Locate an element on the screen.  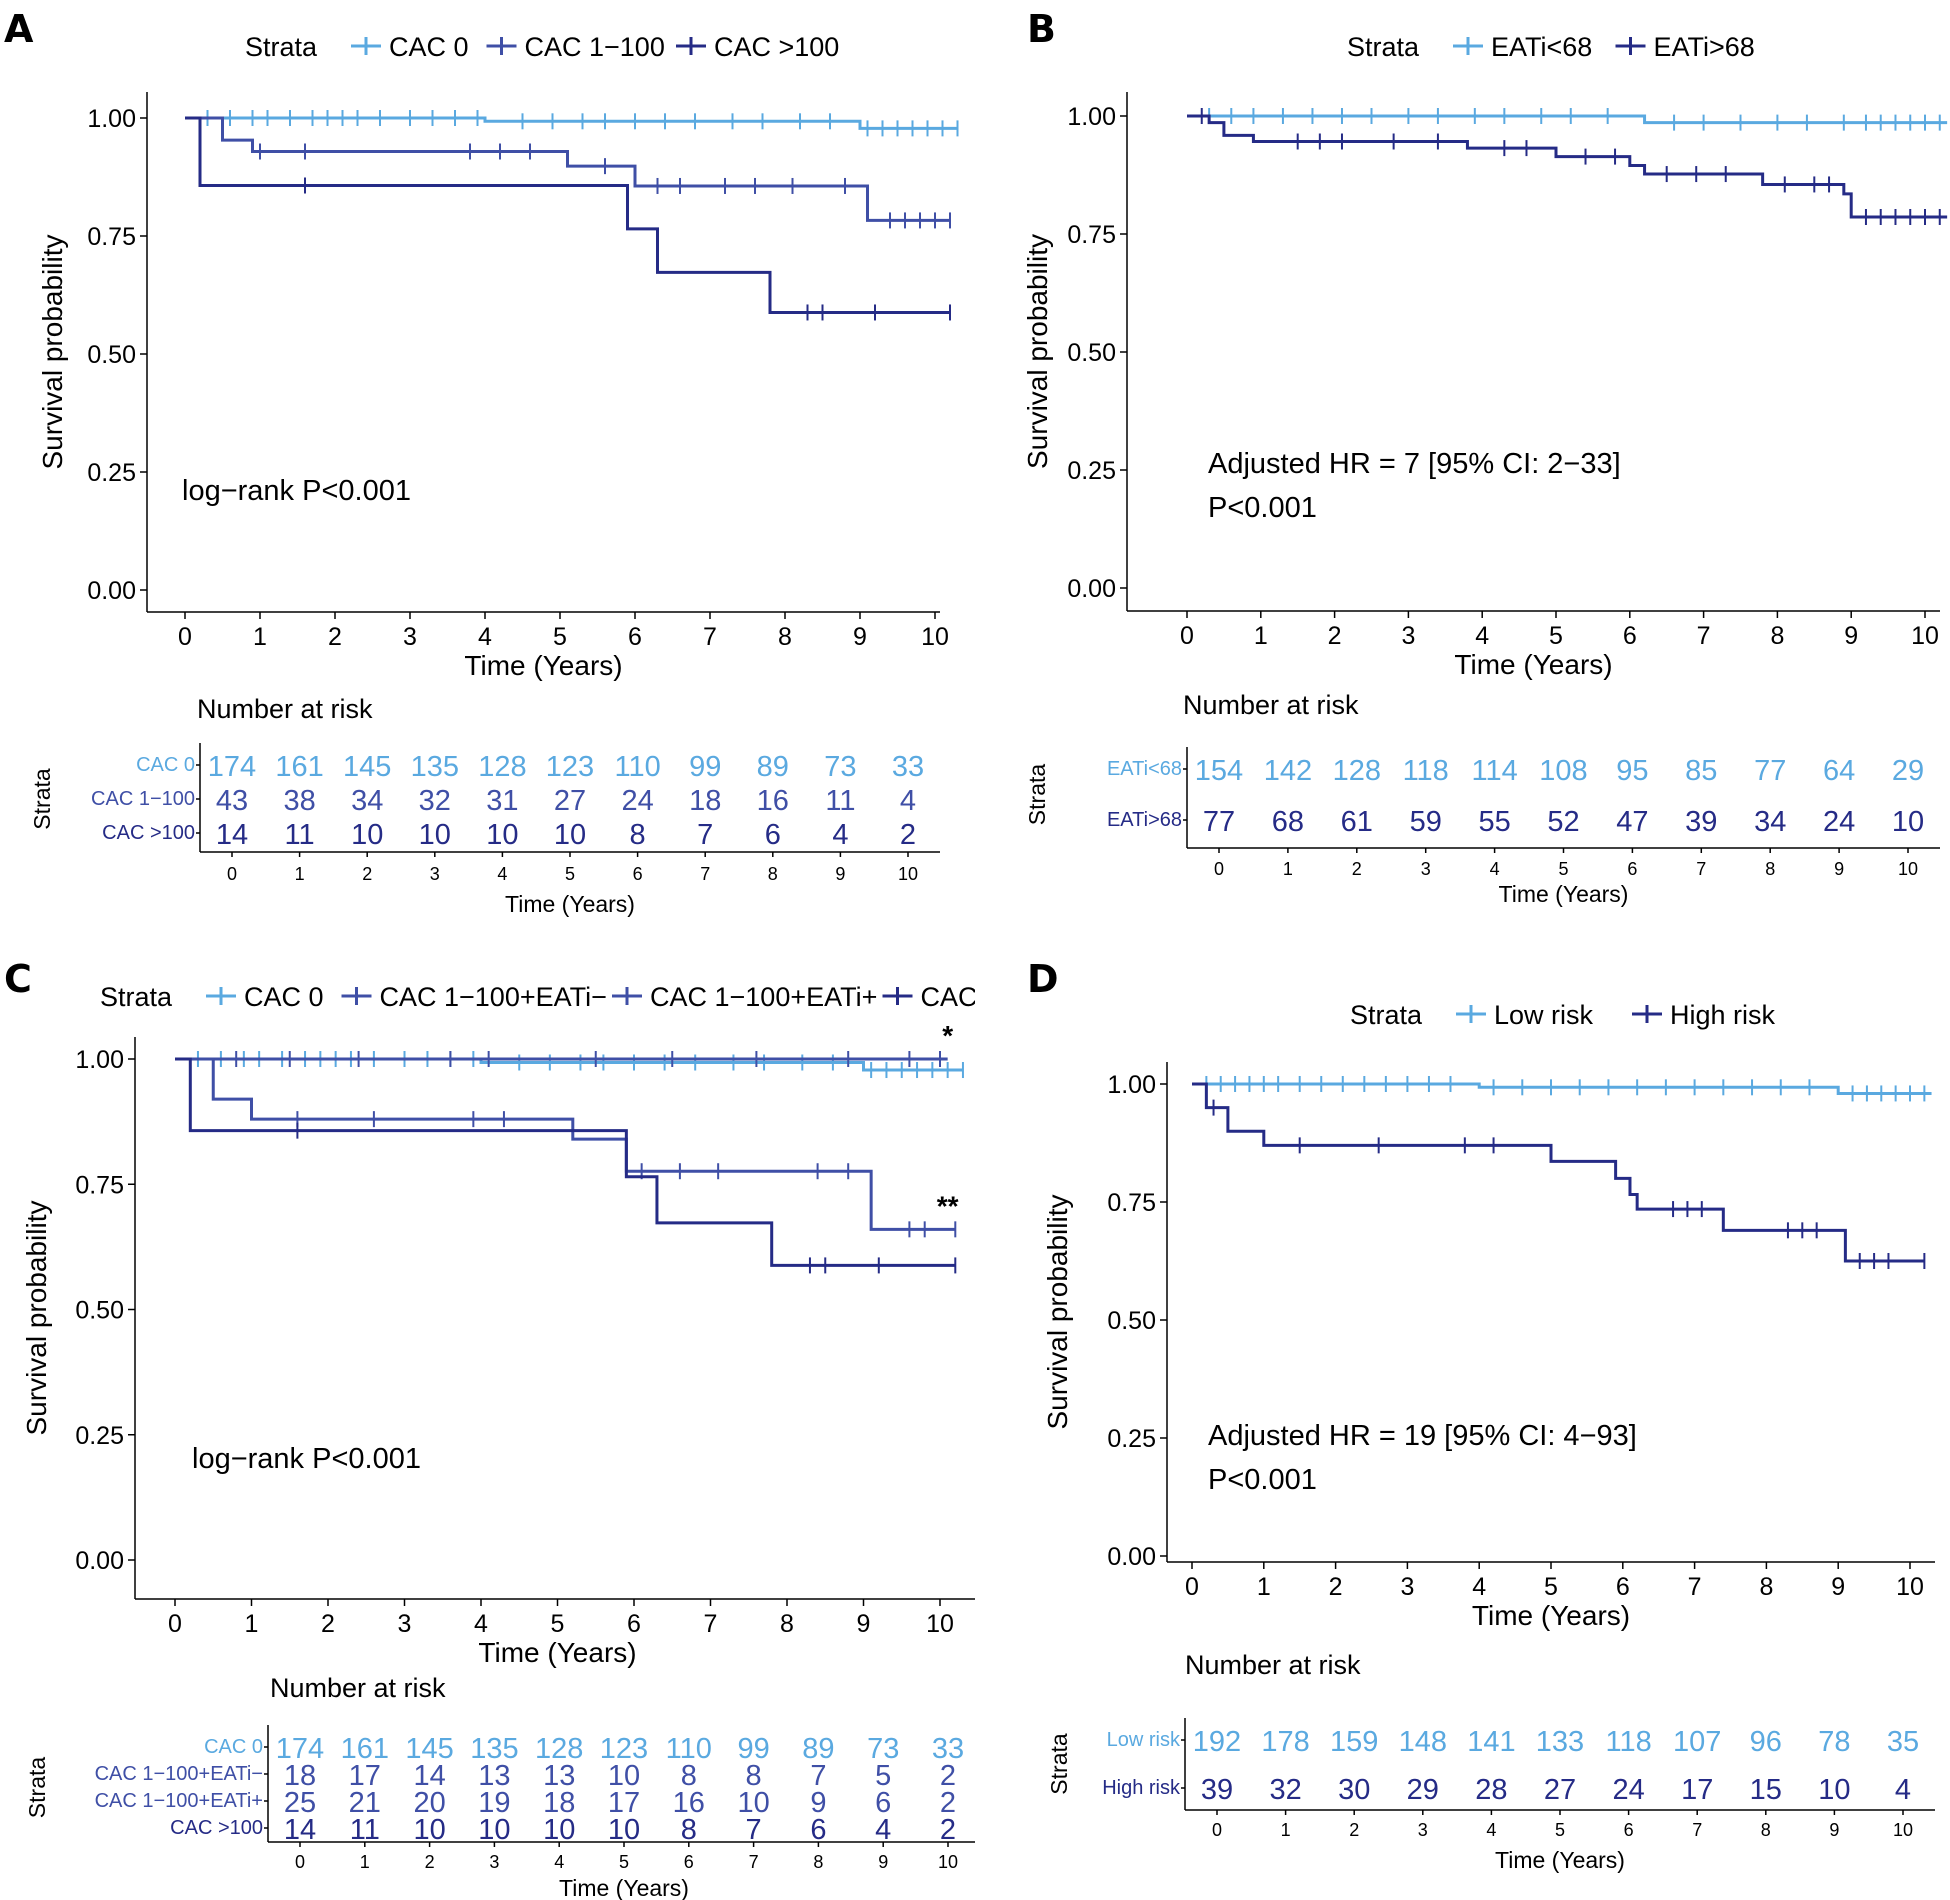
significance-mark: ** is located at coordinates (948, 1205).